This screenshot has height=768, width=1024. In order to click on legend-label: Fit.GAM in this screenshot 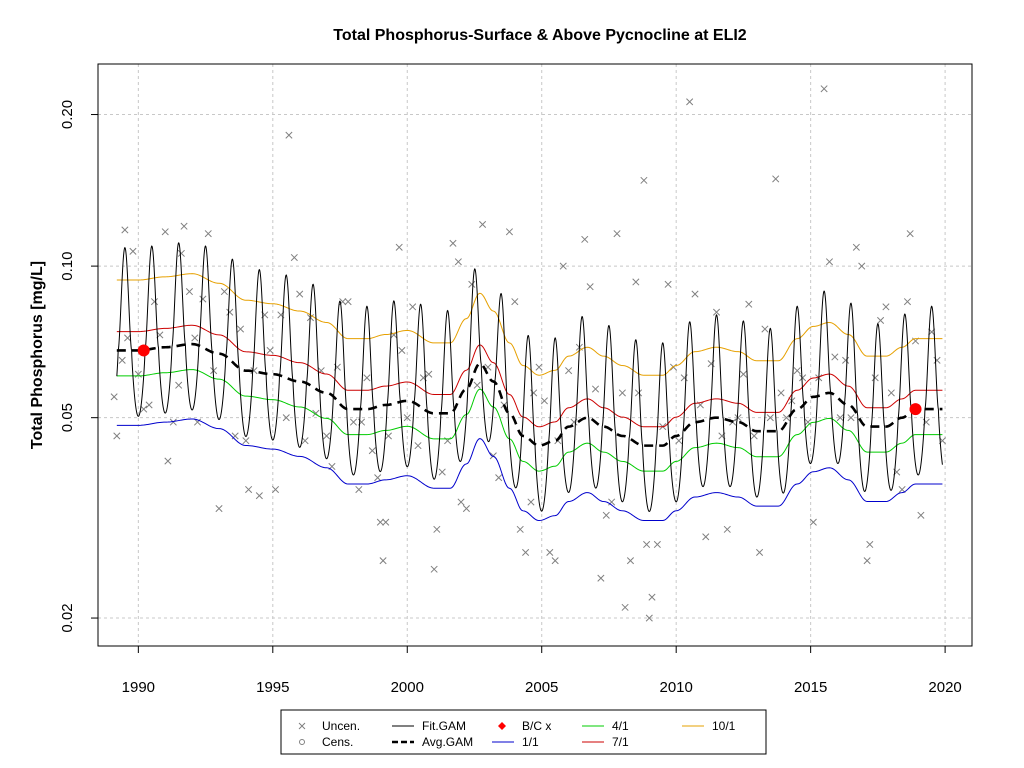, I will do `click(444, 726)`.